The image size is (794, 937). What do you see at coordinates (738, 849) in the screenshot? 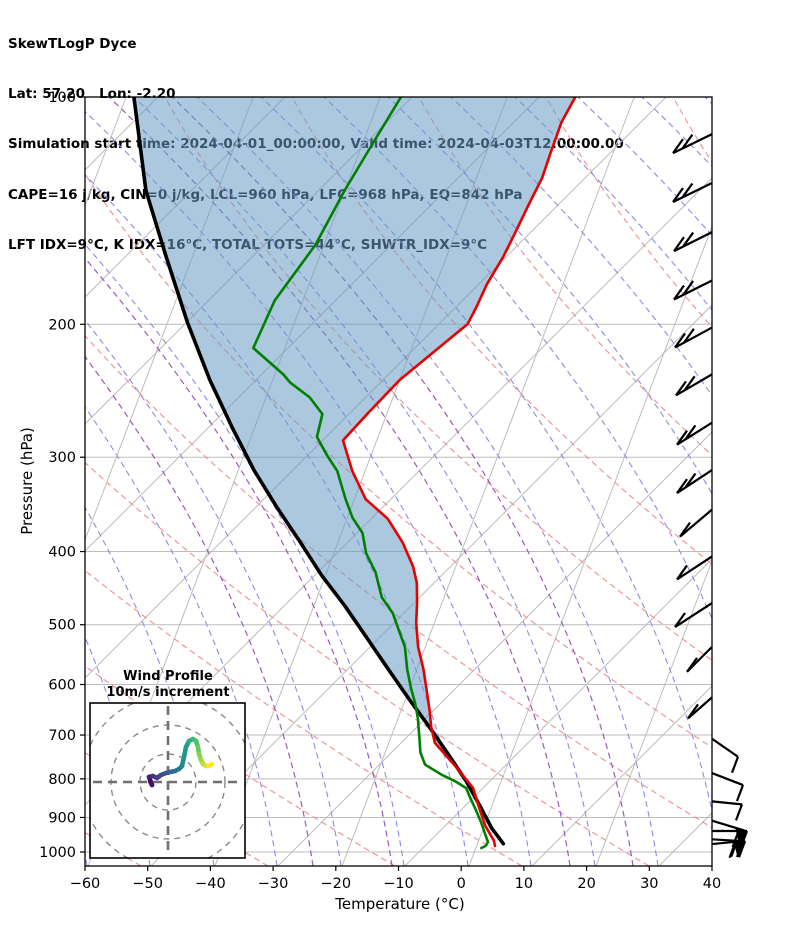
I see `barb-flag` at bounding box center [738, 849].